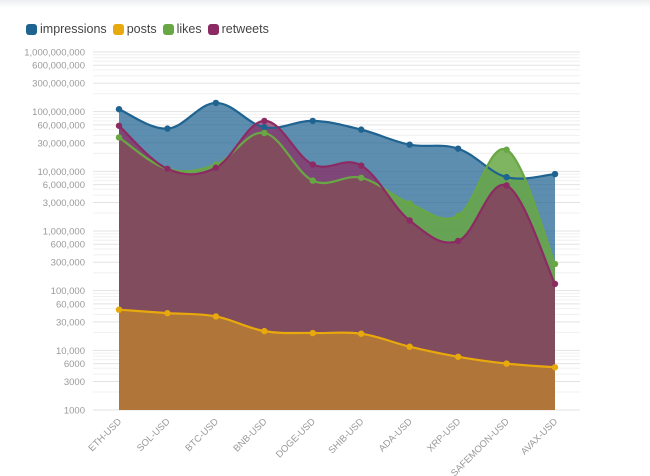 Image resolution: width=650 pixels, height=476 pixels. I want to click on y-tick-label: 600,000,000, so click(58, 66).